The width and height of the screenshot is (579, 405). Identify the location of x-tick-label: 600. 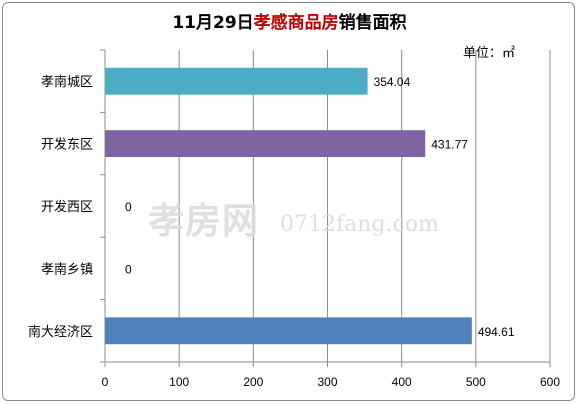
(550, 382).